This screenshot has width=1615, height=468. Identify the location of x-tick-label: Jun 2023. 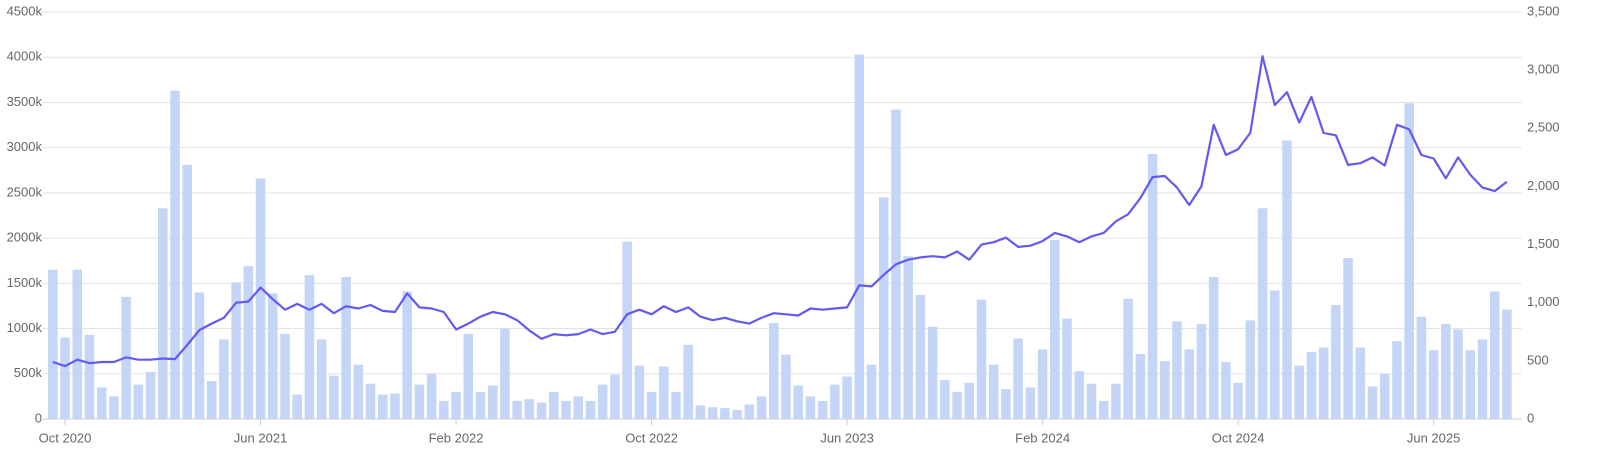
(847, 437).